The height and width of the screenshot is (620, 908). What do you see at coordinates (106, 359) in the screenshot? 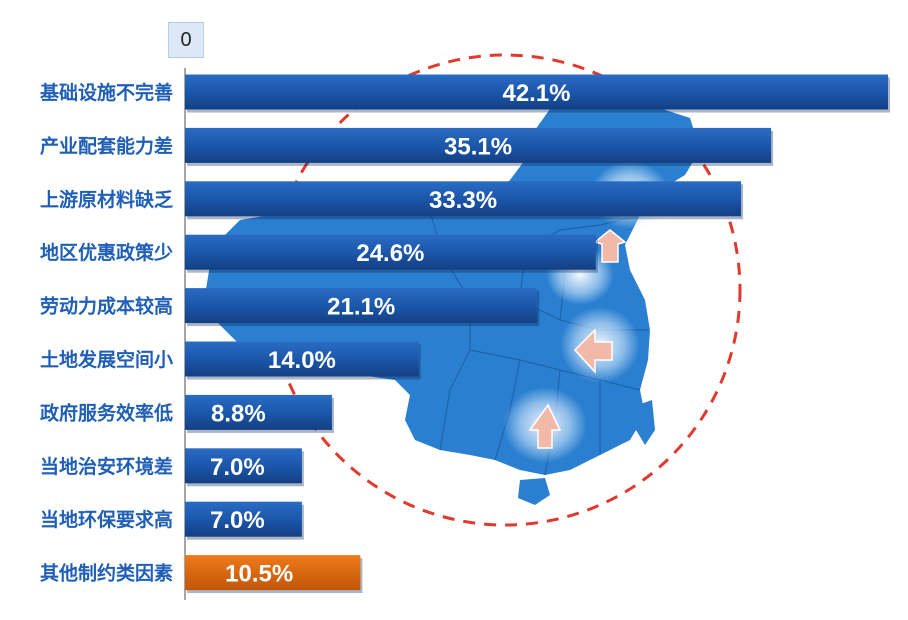
I see `category-label: 土地发展空间小` at bounding box center [106, 359].